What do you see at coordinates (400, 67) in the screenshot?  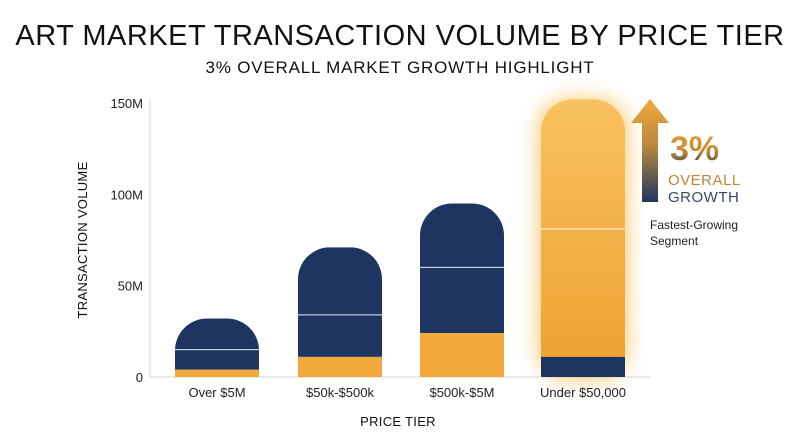 I see `chart-subtitle: 3% OVERALL MARKET GROWTH HIGHLIGHT` at bounding box center [400, 67].